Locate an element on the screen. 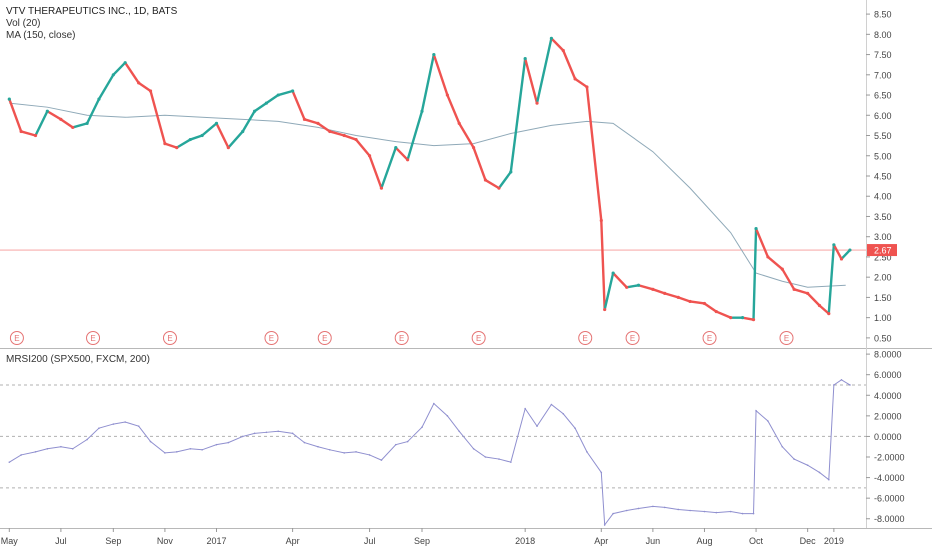 The height and width of the screenshot is (555, 932). moving-average-label: MA (150, close) is located at coordinates (41, 35).